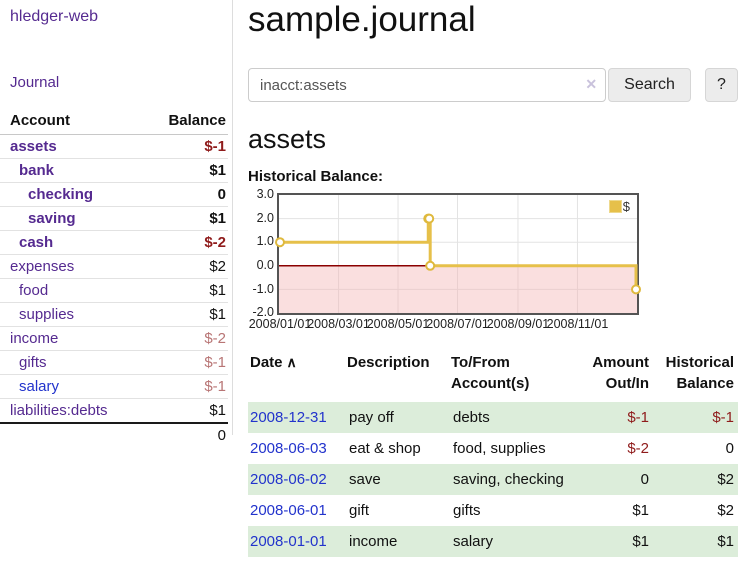 This screenshot has height=582, width=742. Describe the element at coordinates (265, 217) in the screenshot. I see `y-axis-tick-label: 2.0` at that location.